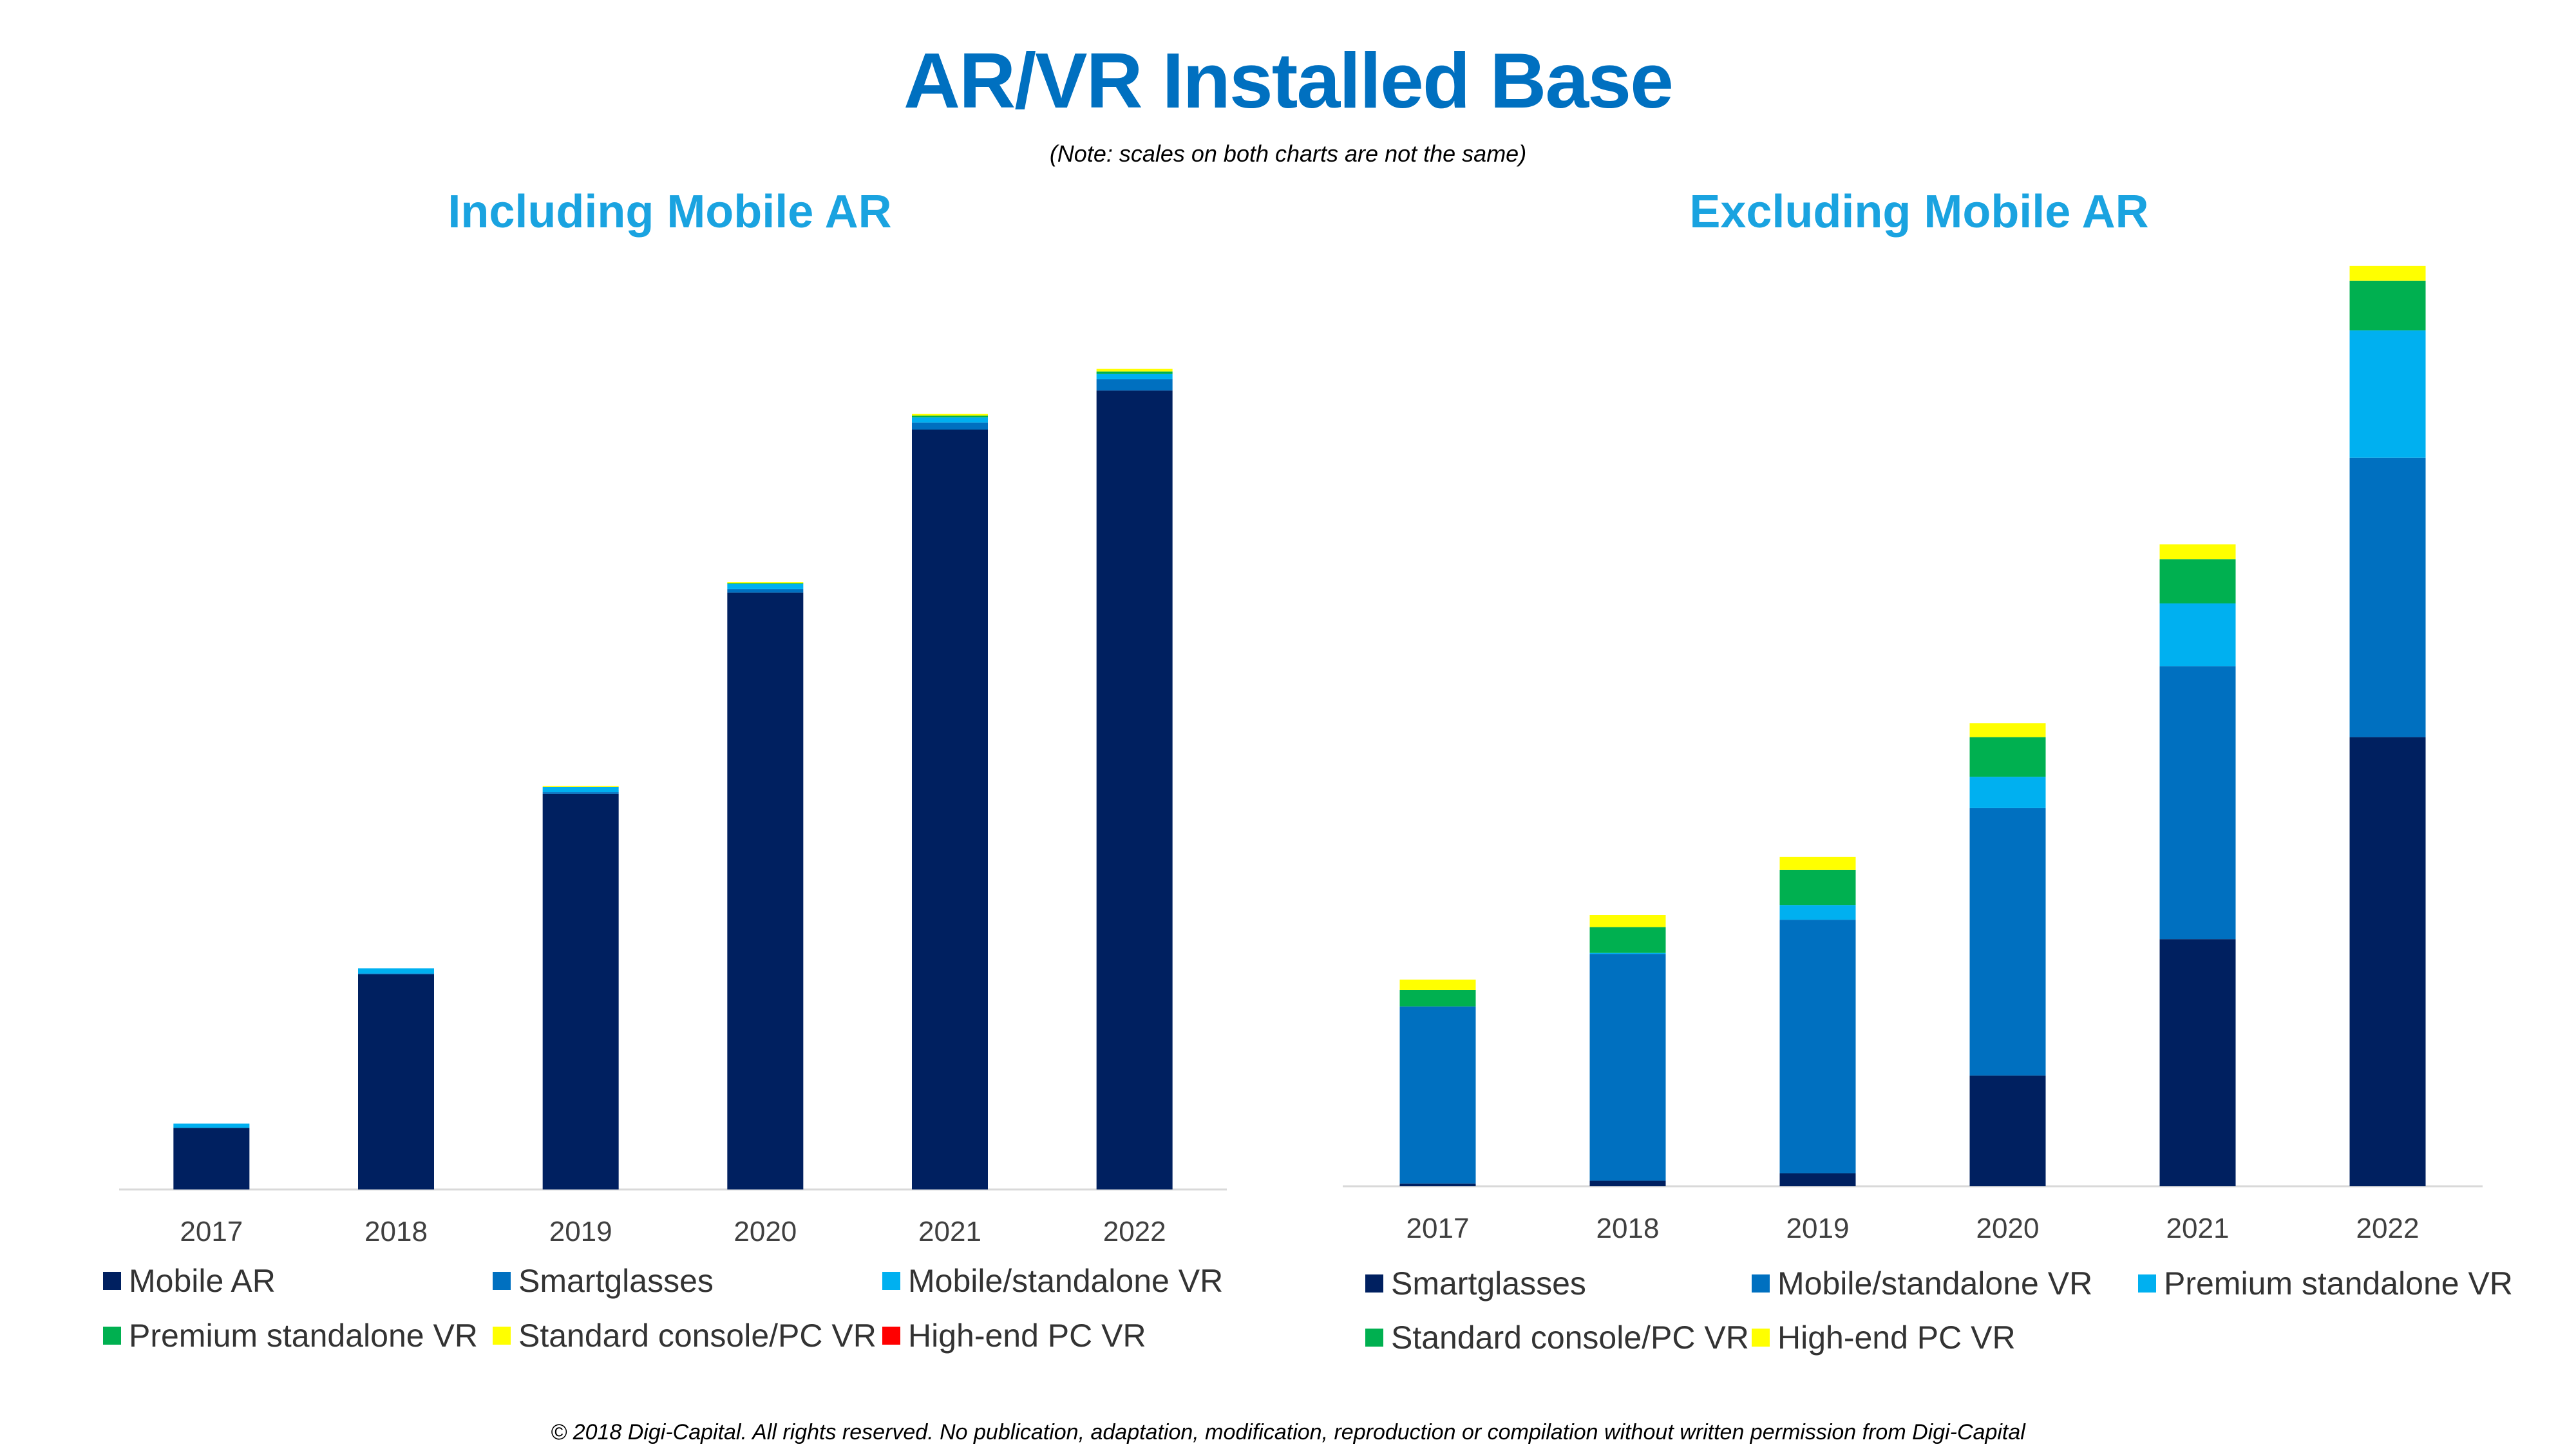 This screenshot has width=2576, height=1449. I want to click on bar-segment-2018-premium-standalone-vr, so click(1628, 953).